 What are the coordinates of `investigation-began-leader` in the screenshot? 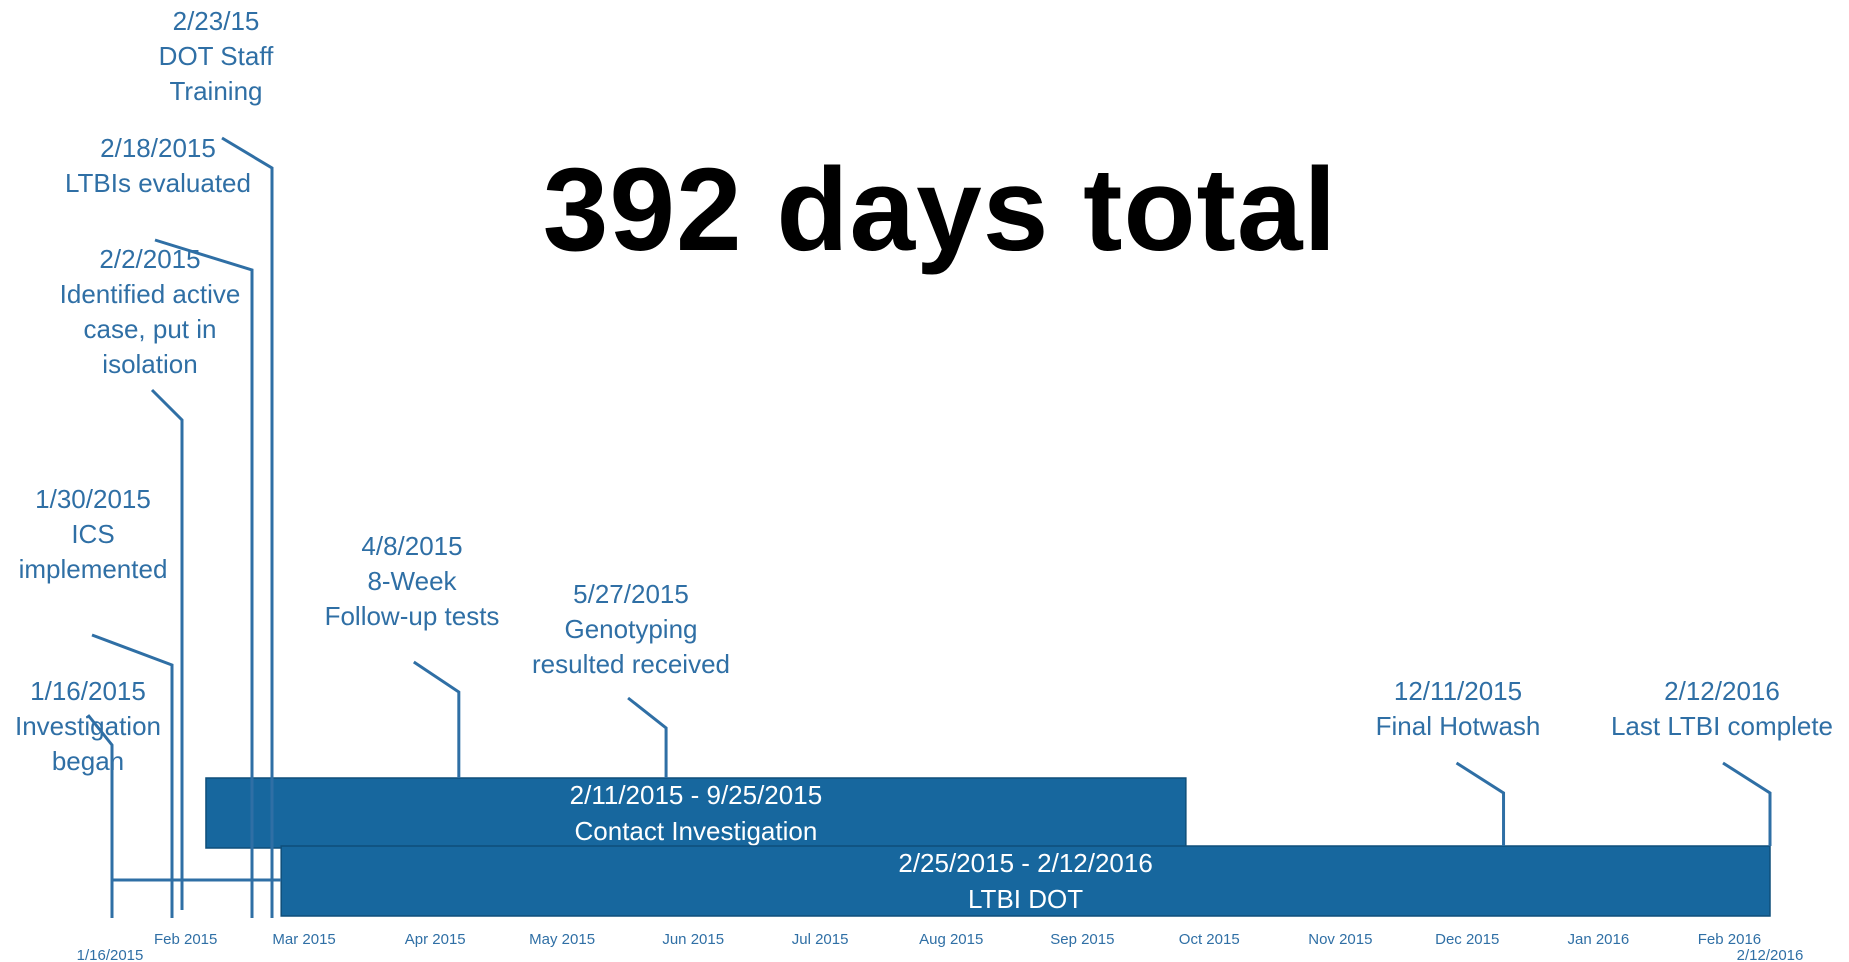 It's located at (100, 816).